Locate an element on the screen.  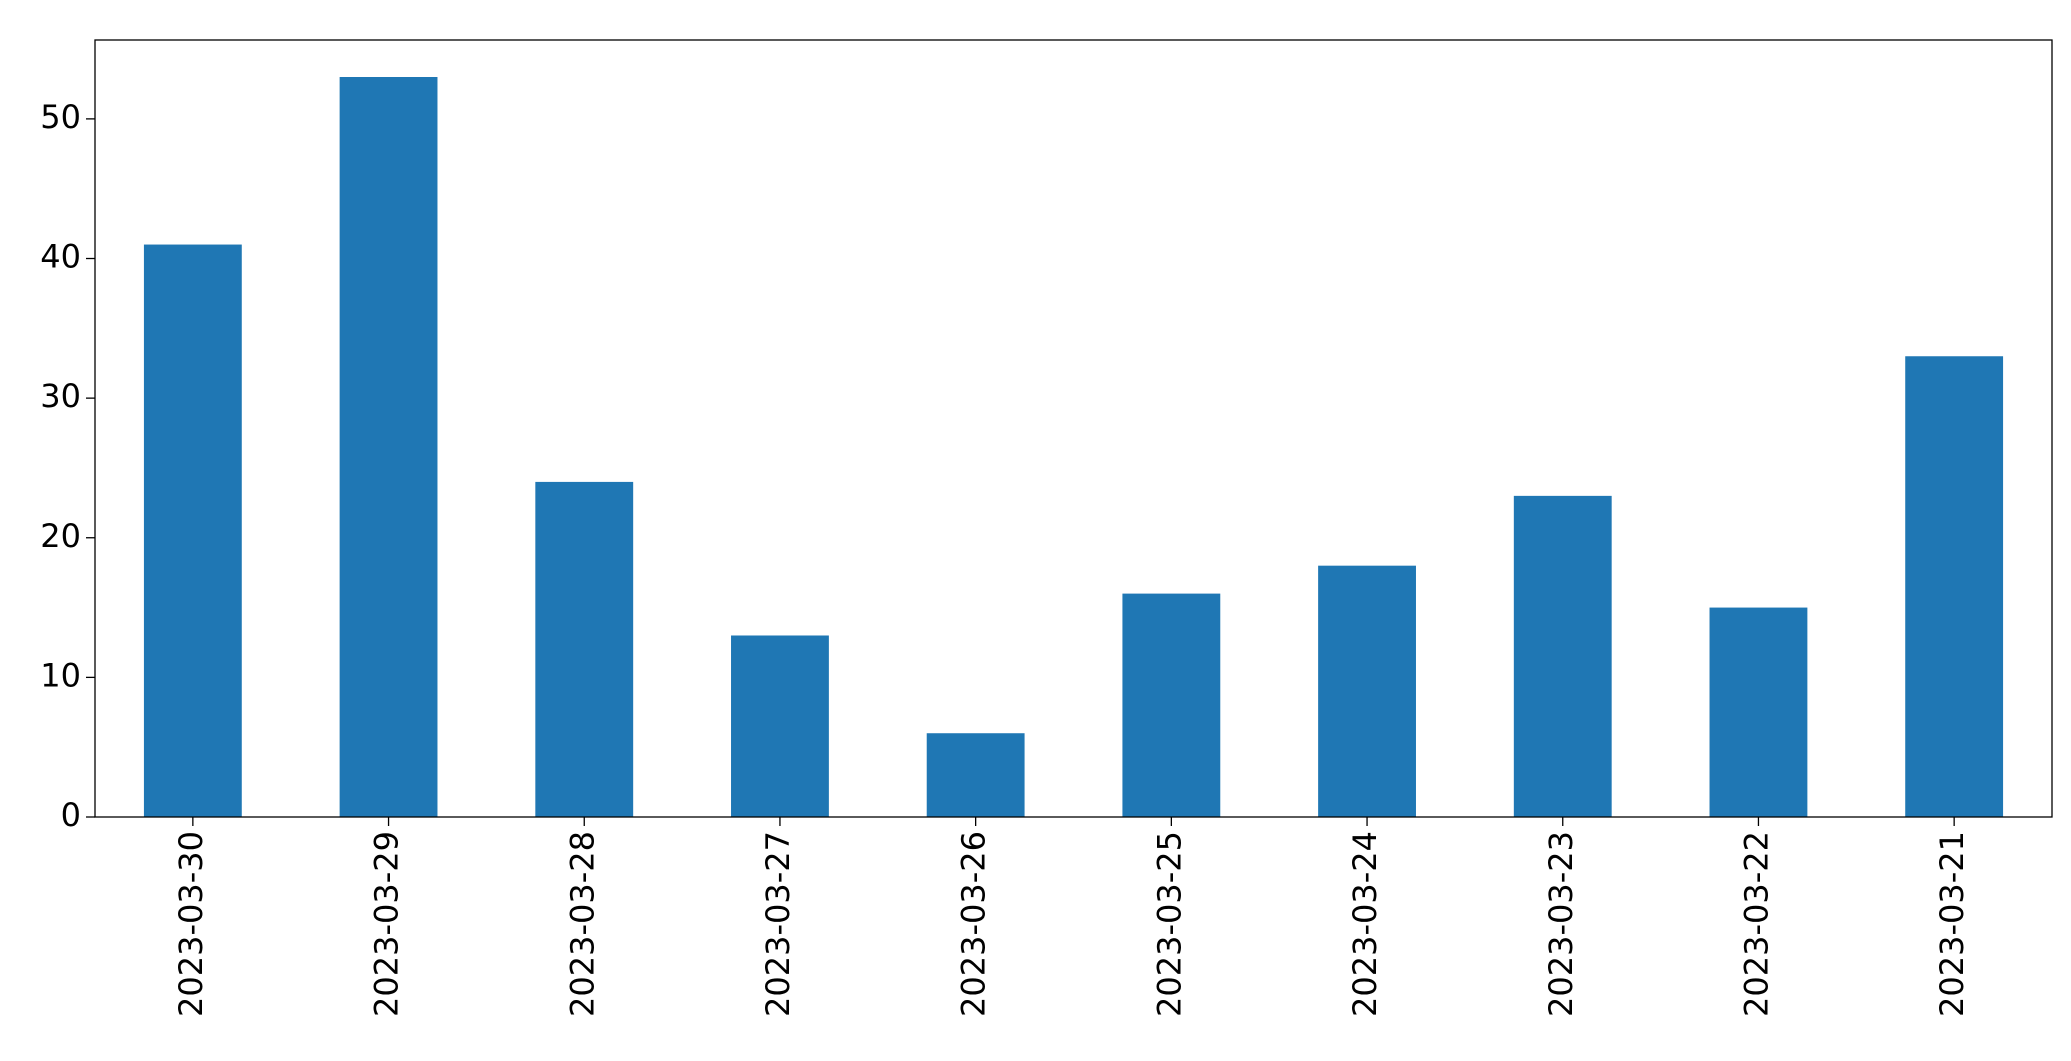
x-tick-label: 2023-03-30 is located at coordinates (191, 924).